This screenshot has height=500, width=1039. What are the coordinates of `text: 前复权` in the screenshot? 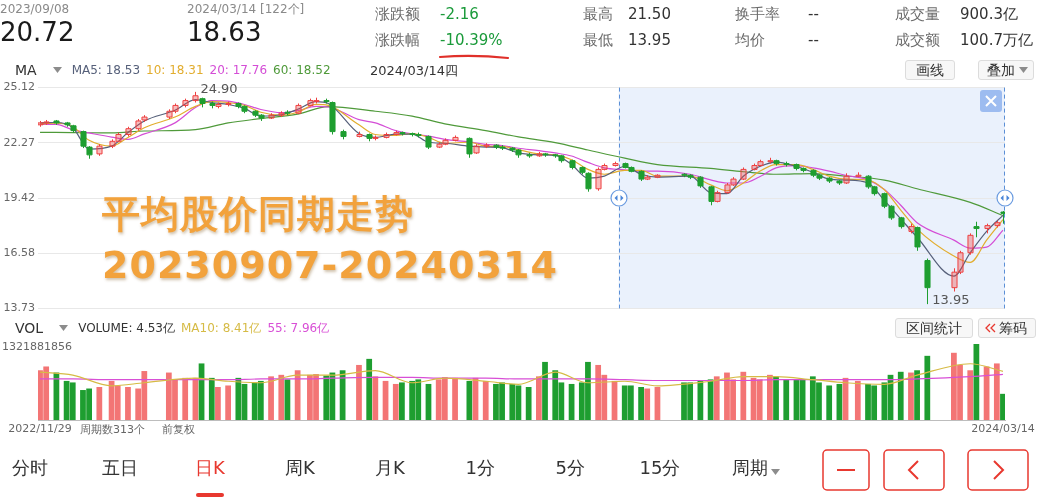 It's located at (178, 429).